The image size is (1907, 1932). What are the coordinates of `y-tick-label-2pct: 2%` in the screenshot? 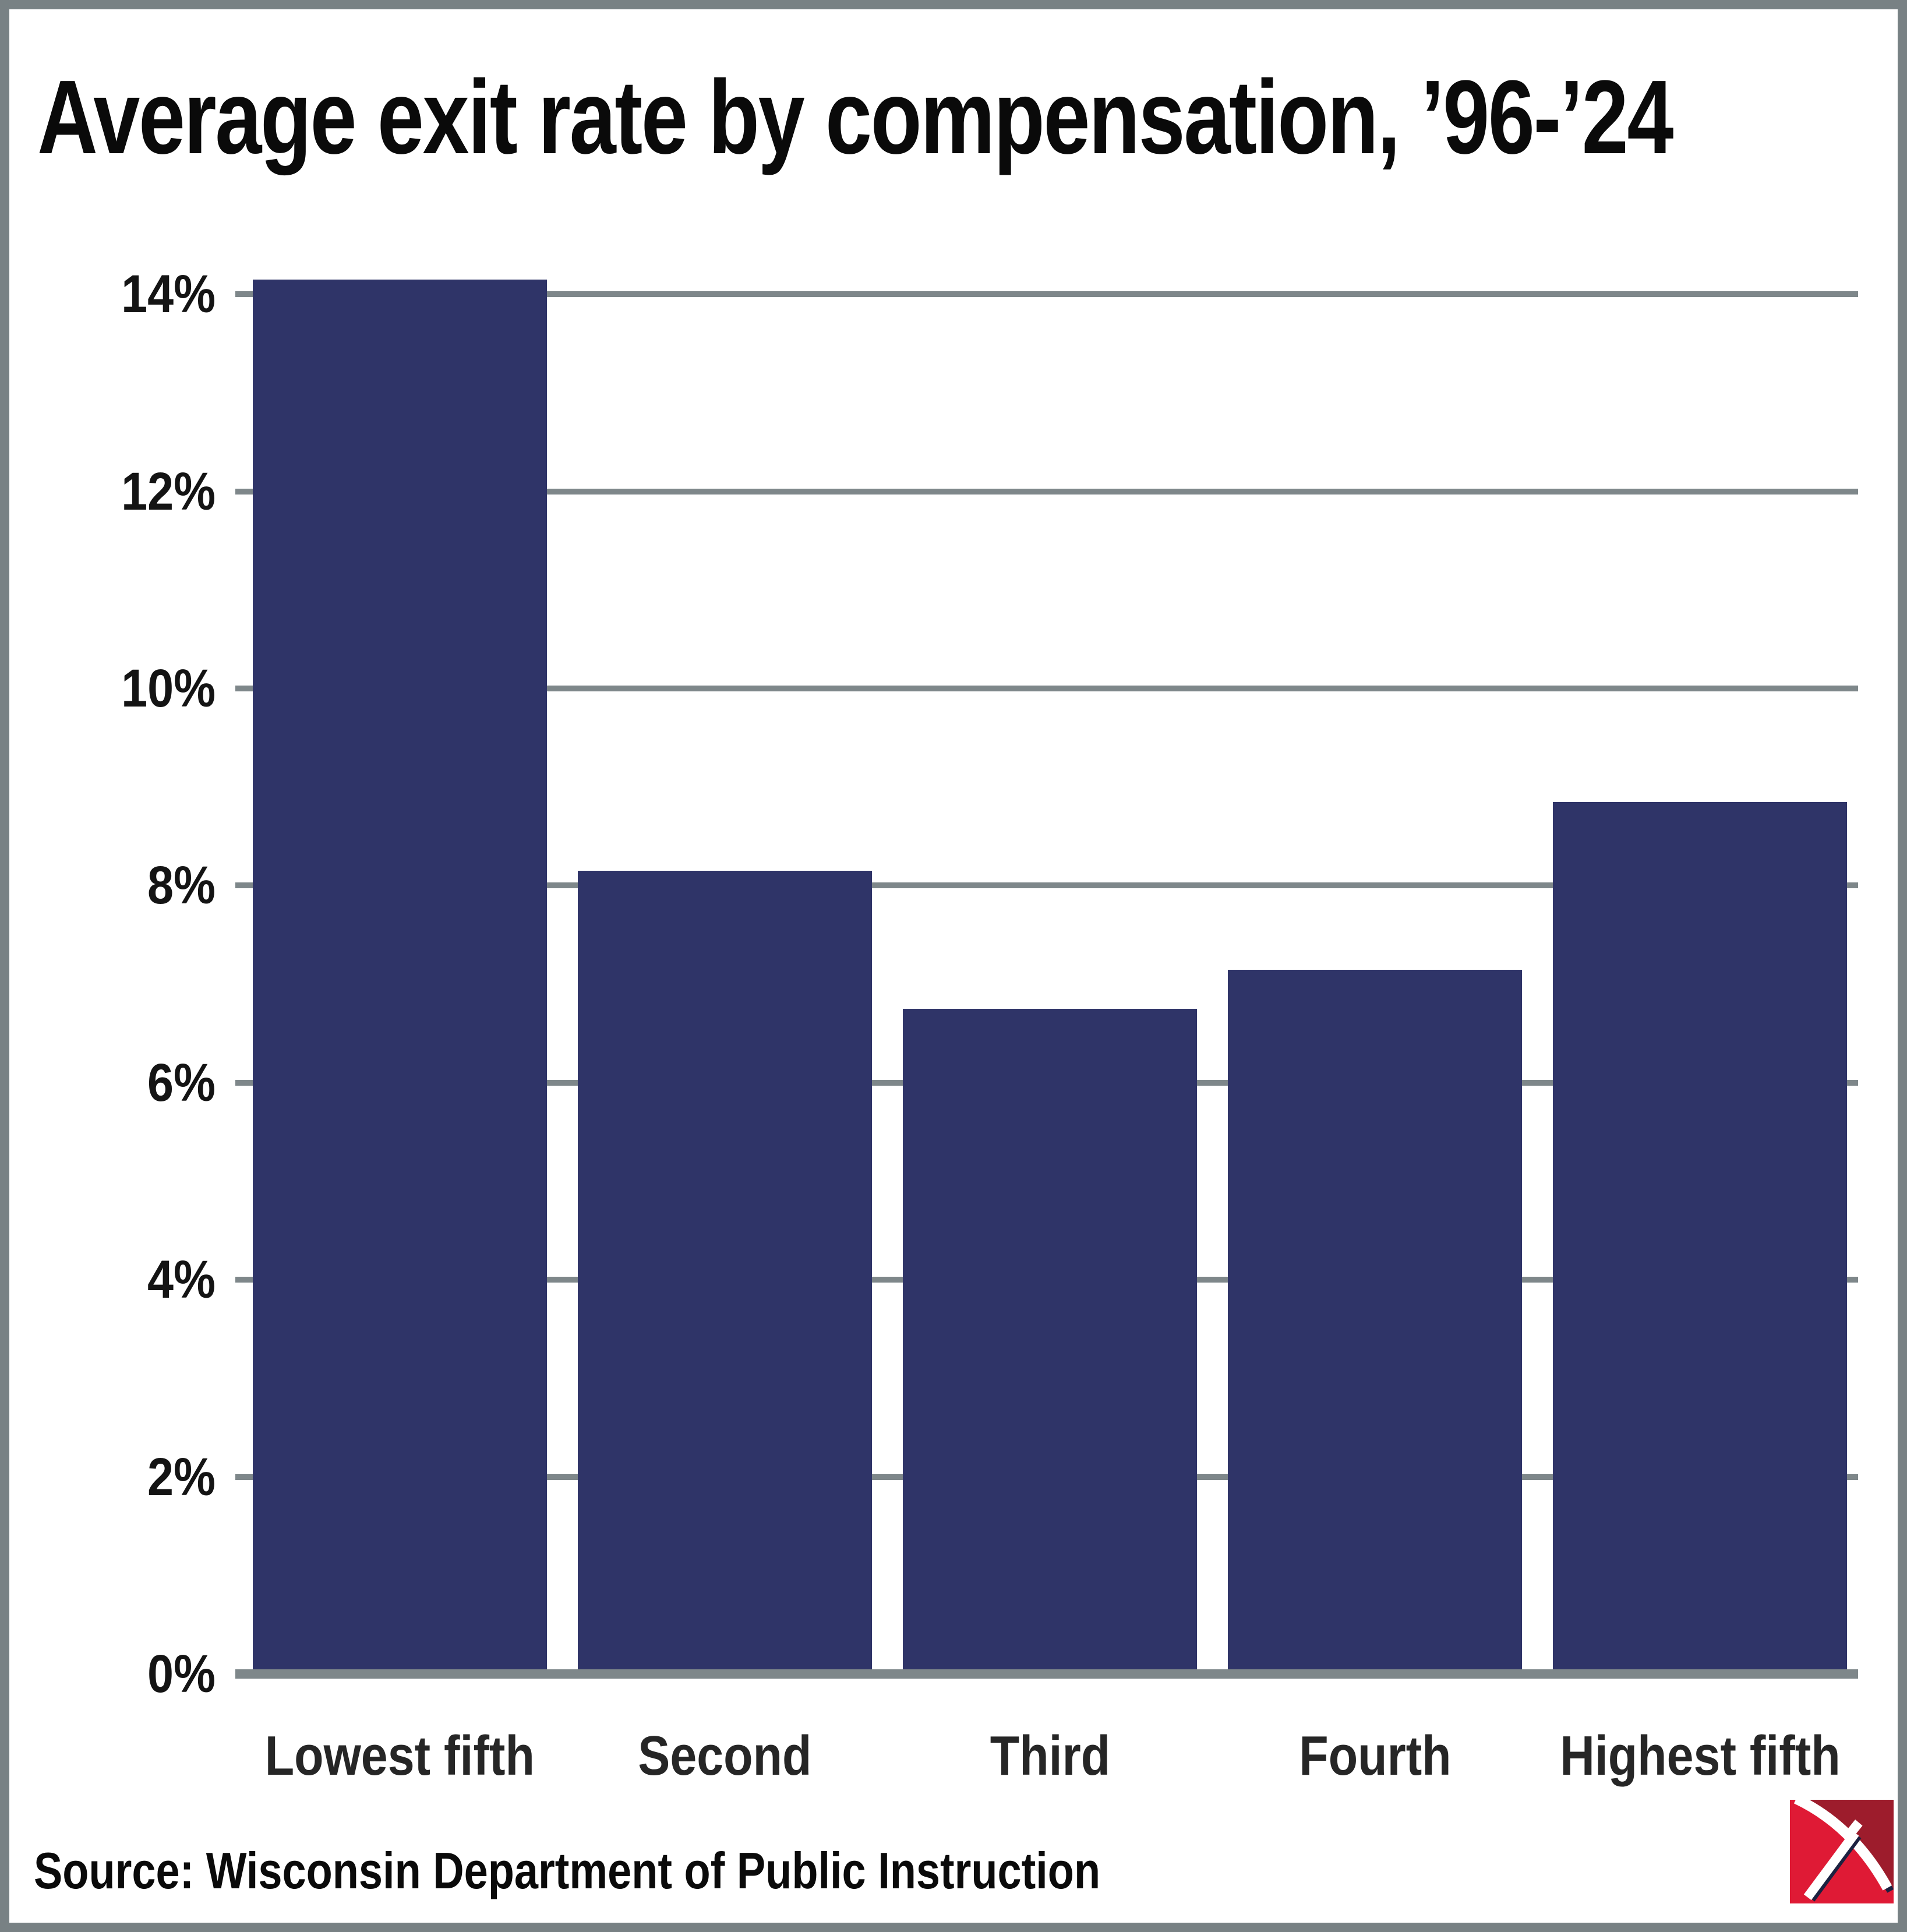 It's located at (181, 1477).